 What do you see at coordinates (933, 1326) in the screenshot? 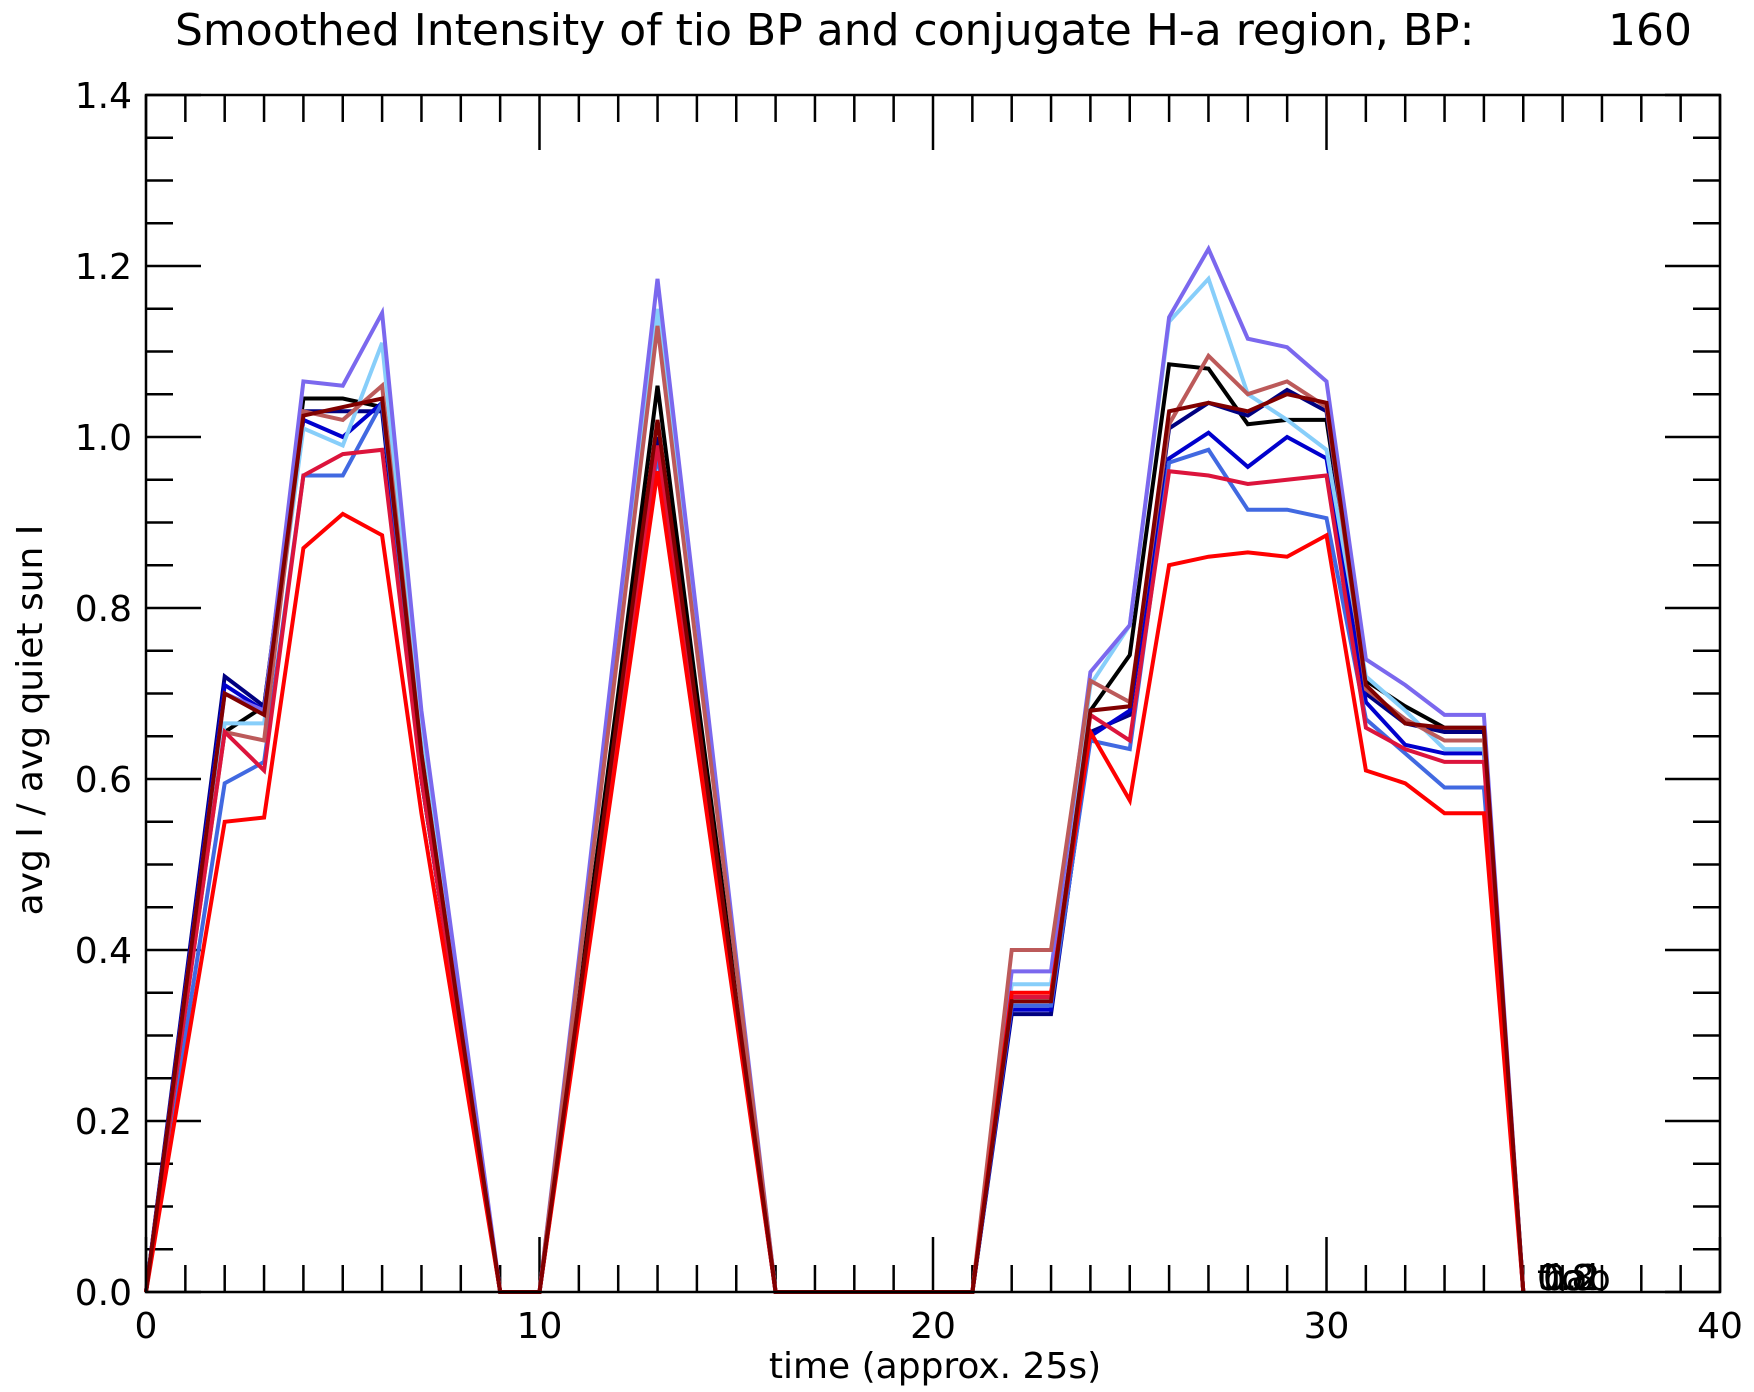
I see `x-tick-label: 20` at bounding box center [933, 1326].